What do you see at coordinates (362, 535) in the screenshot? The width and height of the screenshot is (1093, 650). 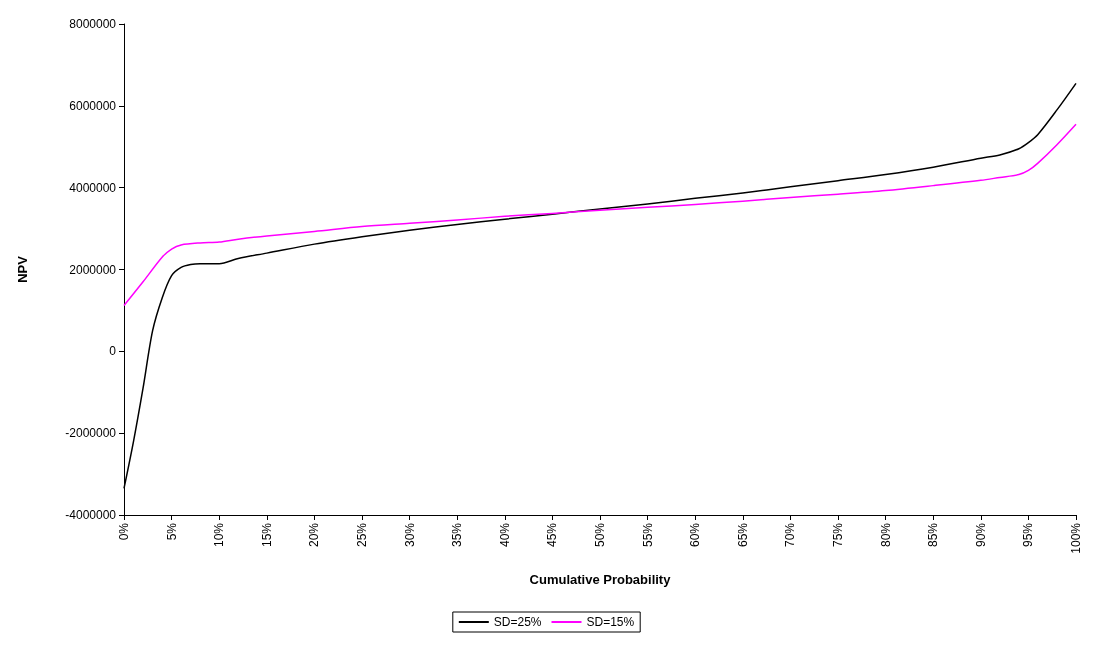 I see `x-tick-label: 25%` at bounding box center [362, 535].